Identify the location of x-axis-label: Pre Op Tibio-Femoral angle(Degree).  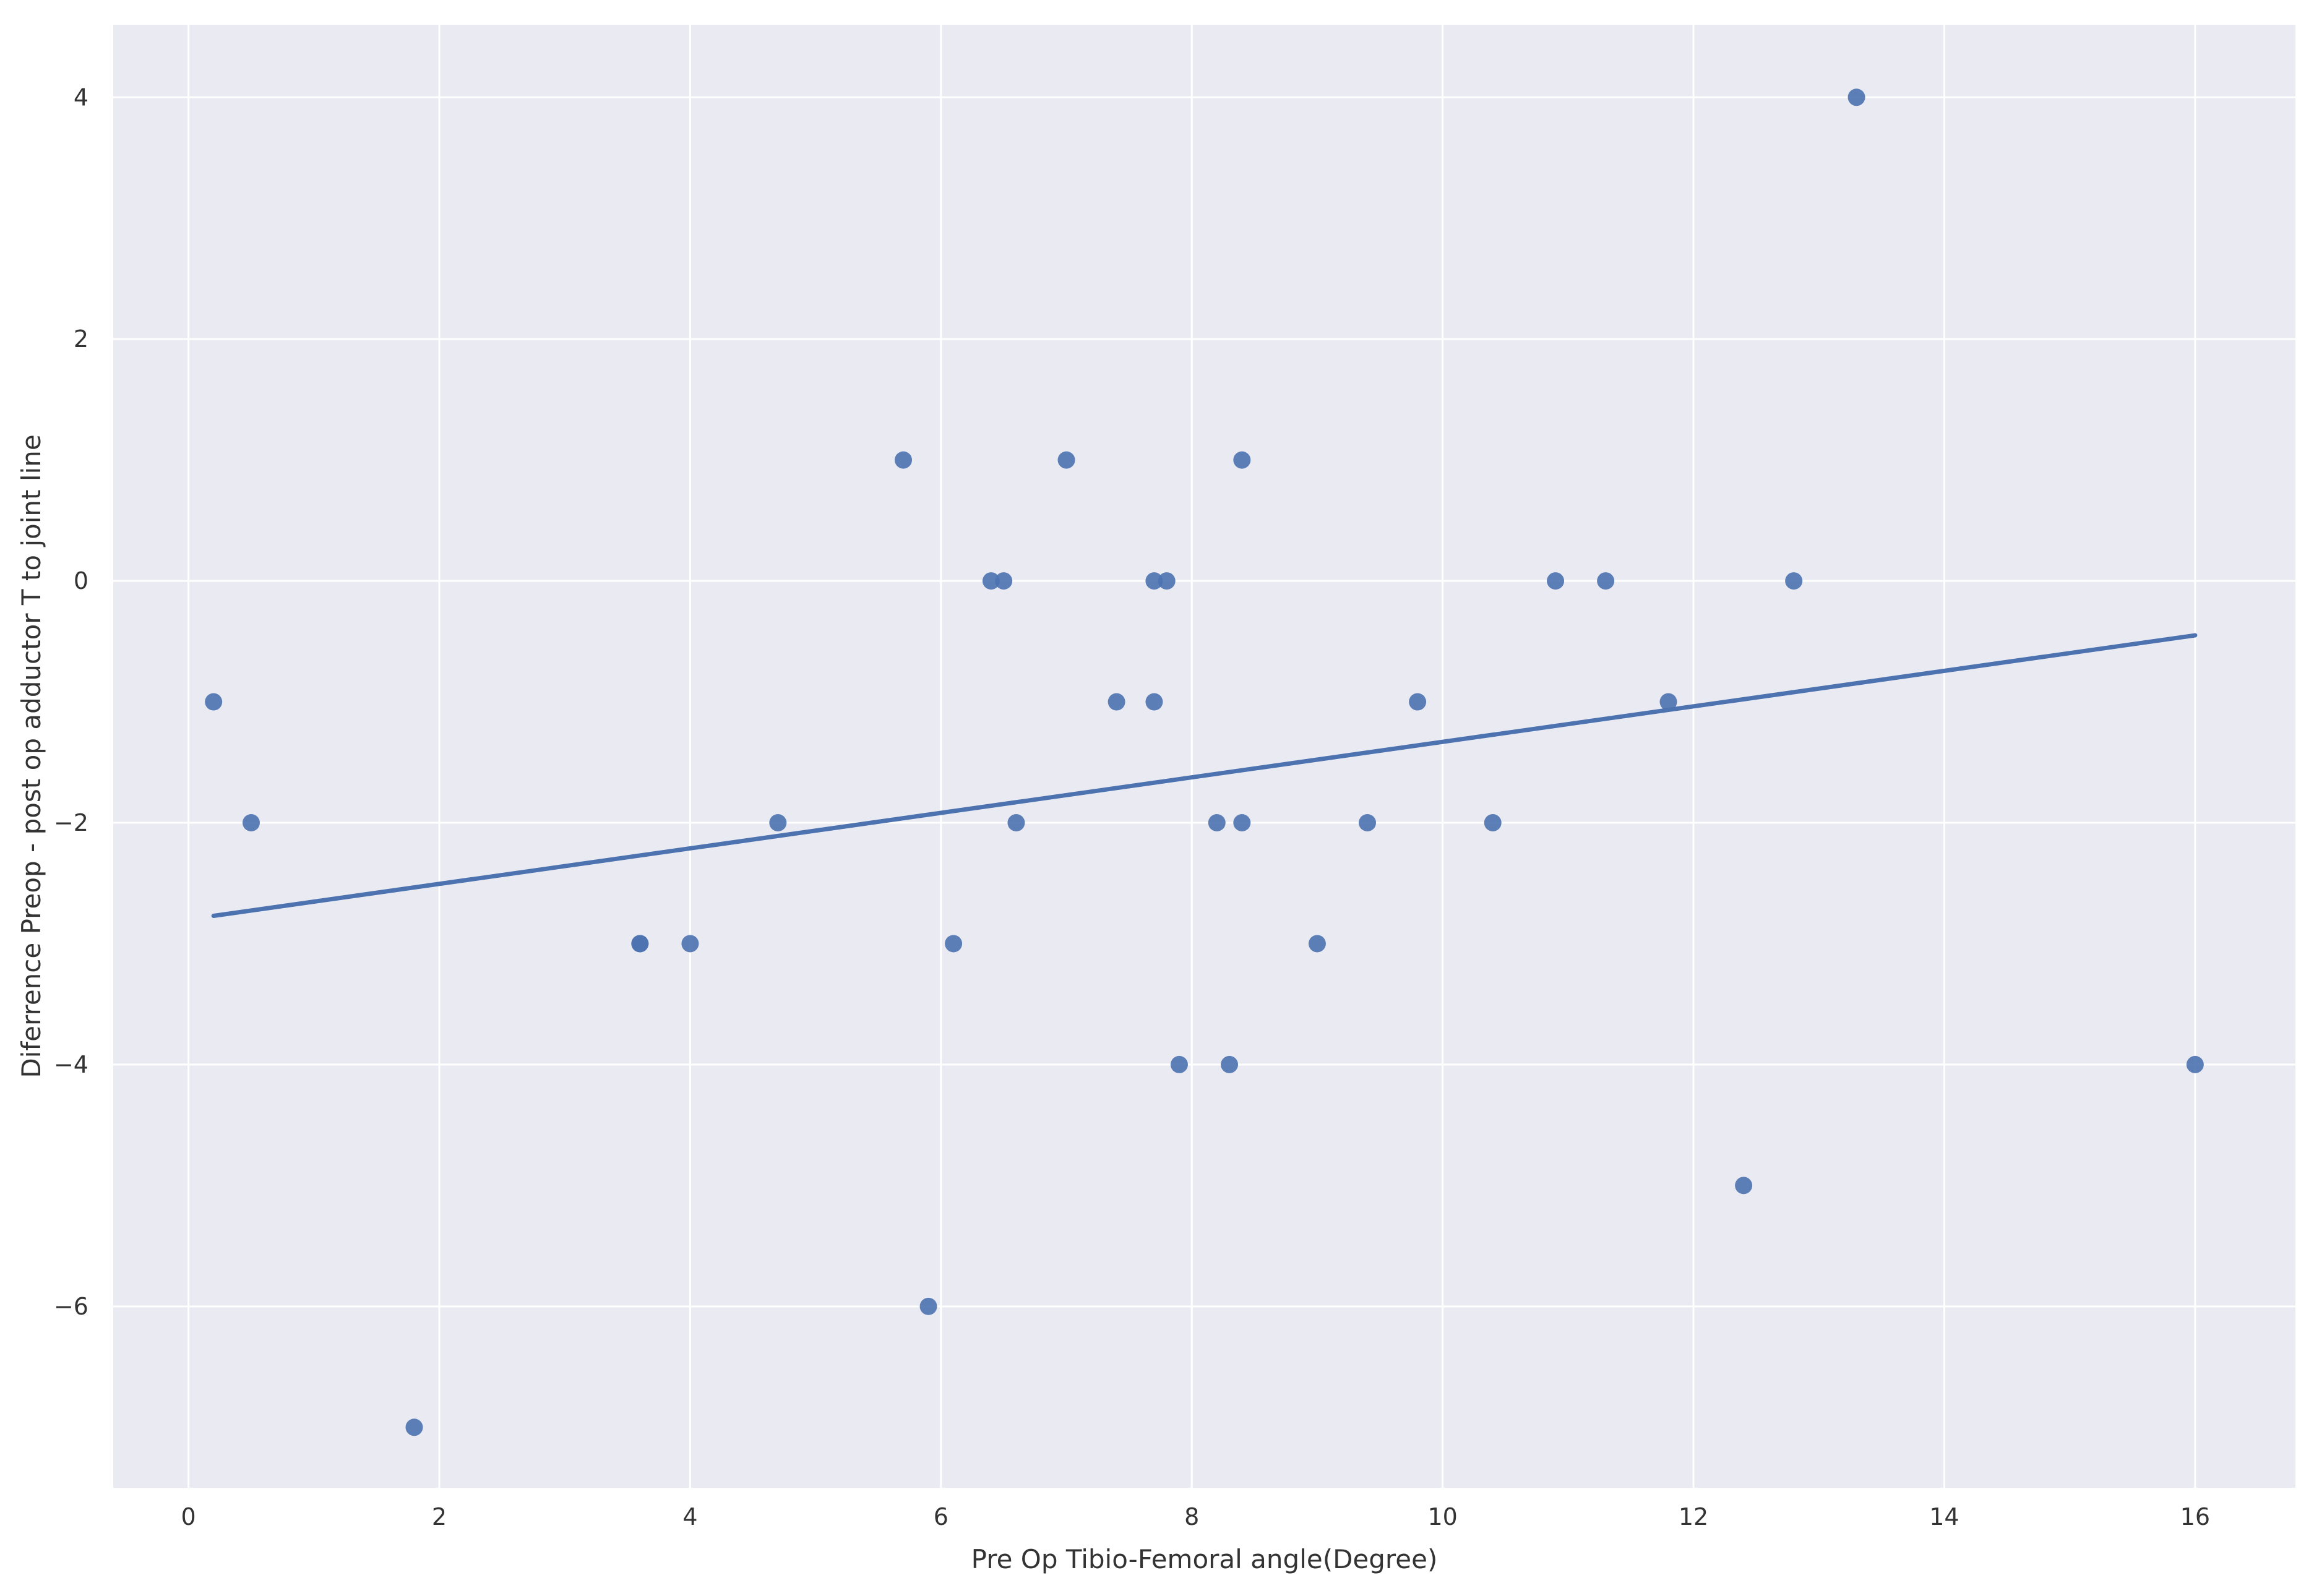
(1204, 1559).